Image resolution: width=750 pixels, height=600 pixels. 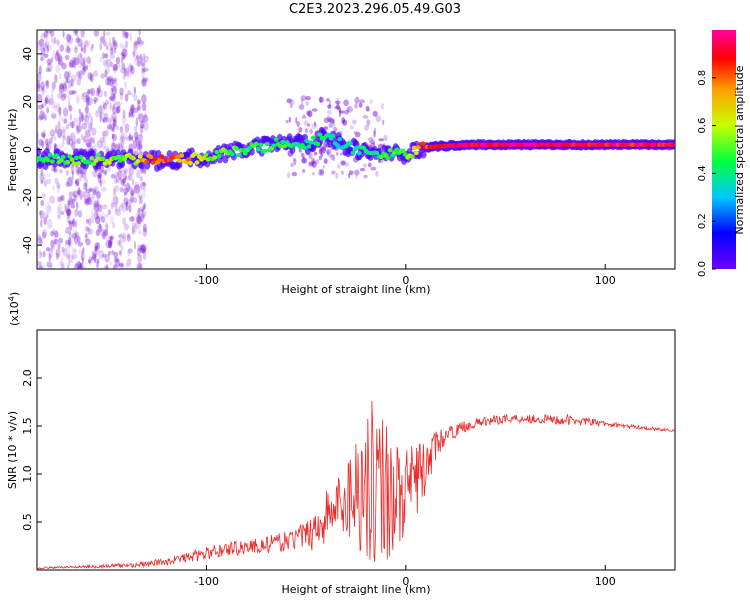 What do you see at coordinates (289, 137) in the screenshot?
I see `ridge-halo` at bounding box center [289, 137].